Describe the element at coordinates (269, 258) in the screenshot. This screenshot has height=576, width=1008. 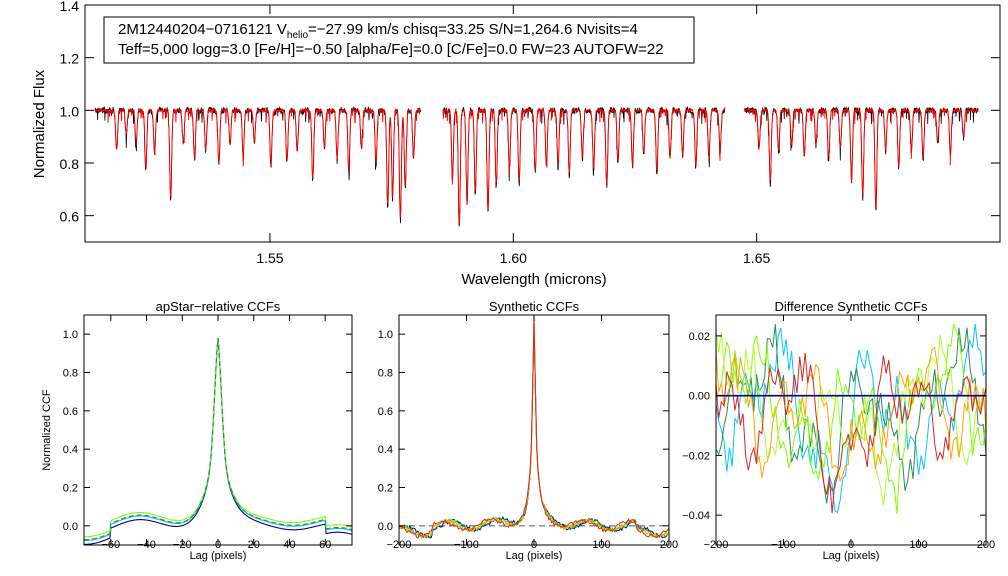
I see `x-tick-label: 1.55` at that location.